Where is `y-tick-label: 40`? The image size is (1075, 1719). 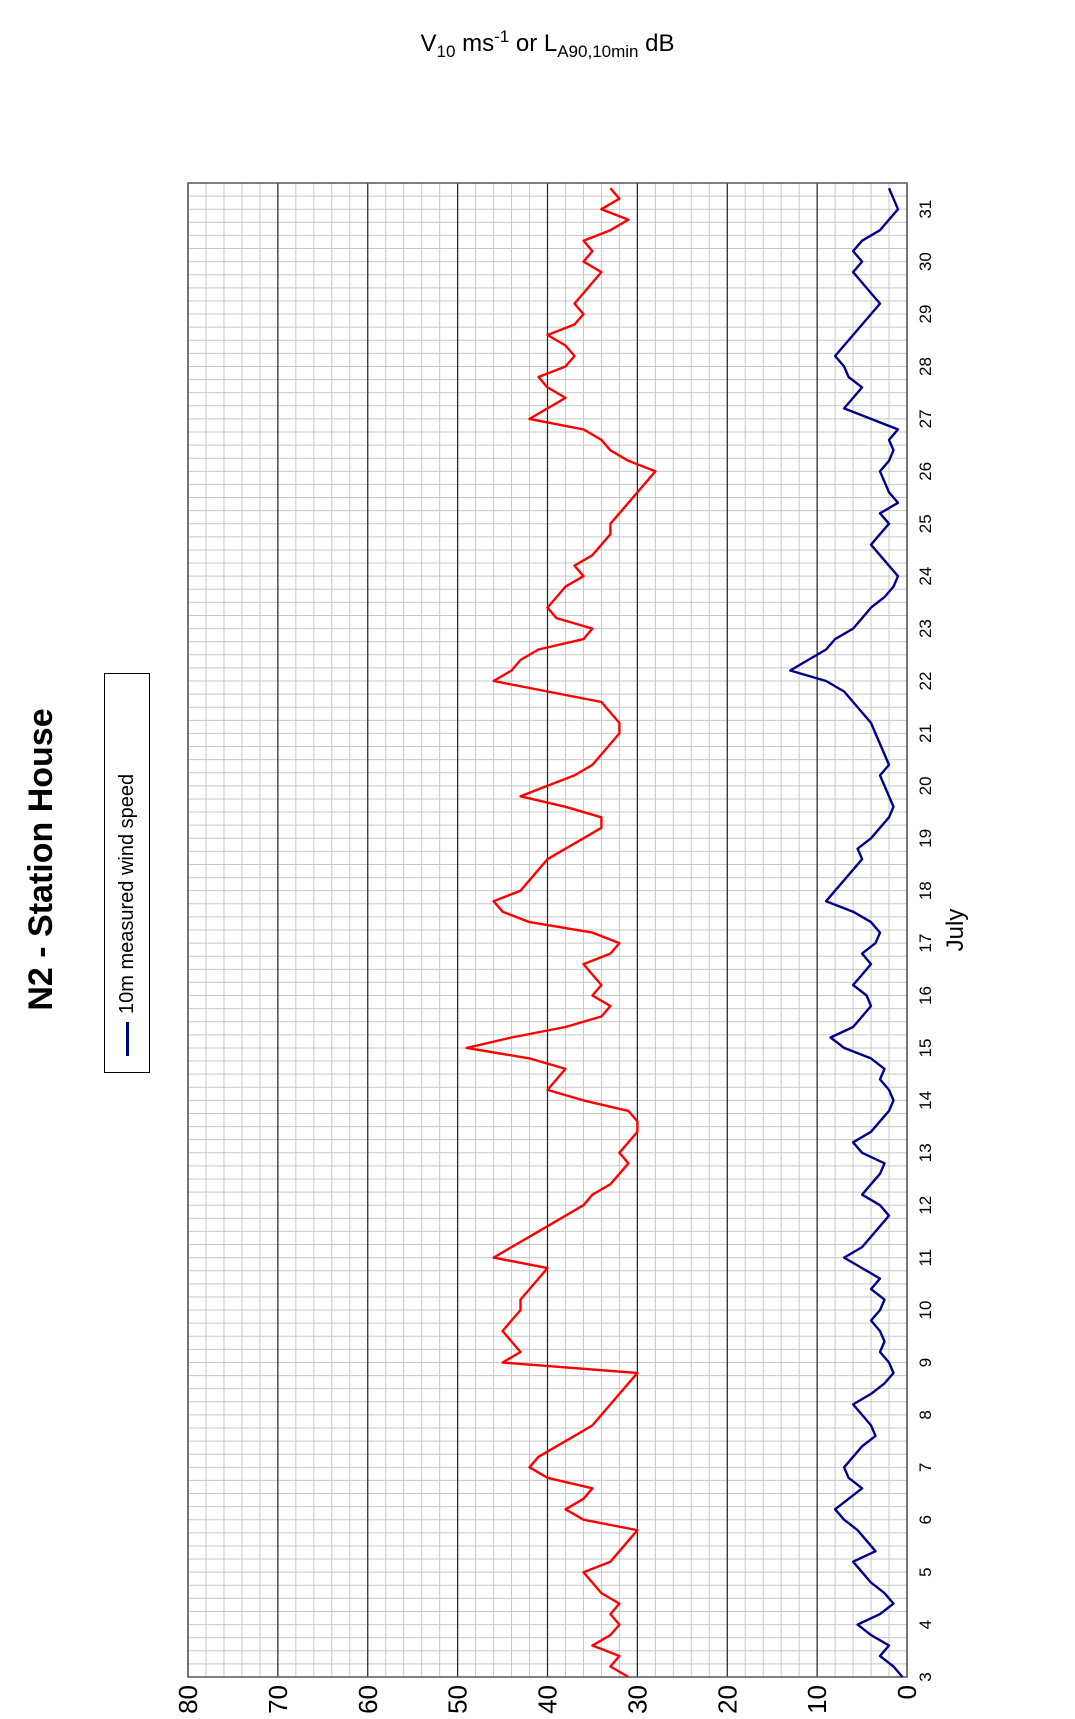 y-tick-label: 40 is located at coordinates (548, 1699).